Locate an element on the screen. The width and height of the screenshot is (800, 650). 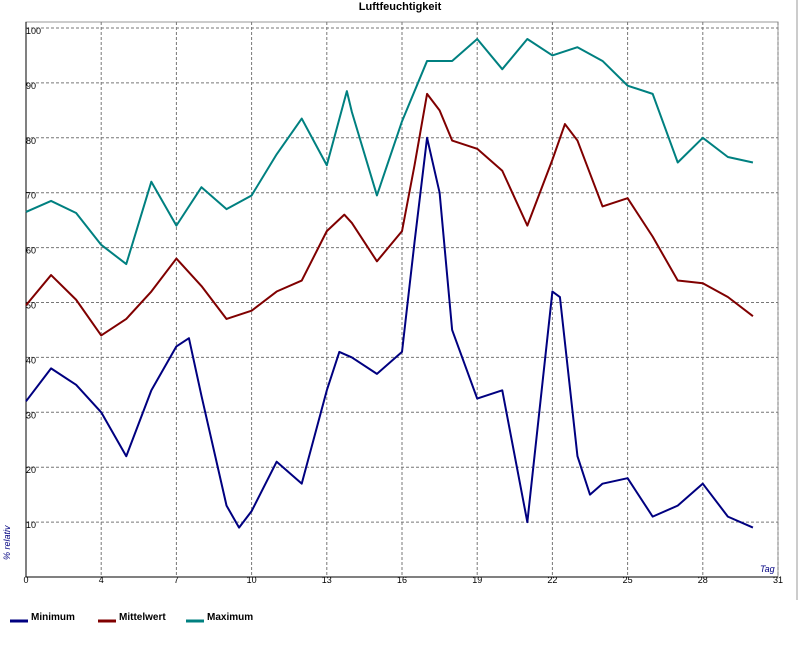
x-tick-label: 10 is located at coordinates (252, 580).